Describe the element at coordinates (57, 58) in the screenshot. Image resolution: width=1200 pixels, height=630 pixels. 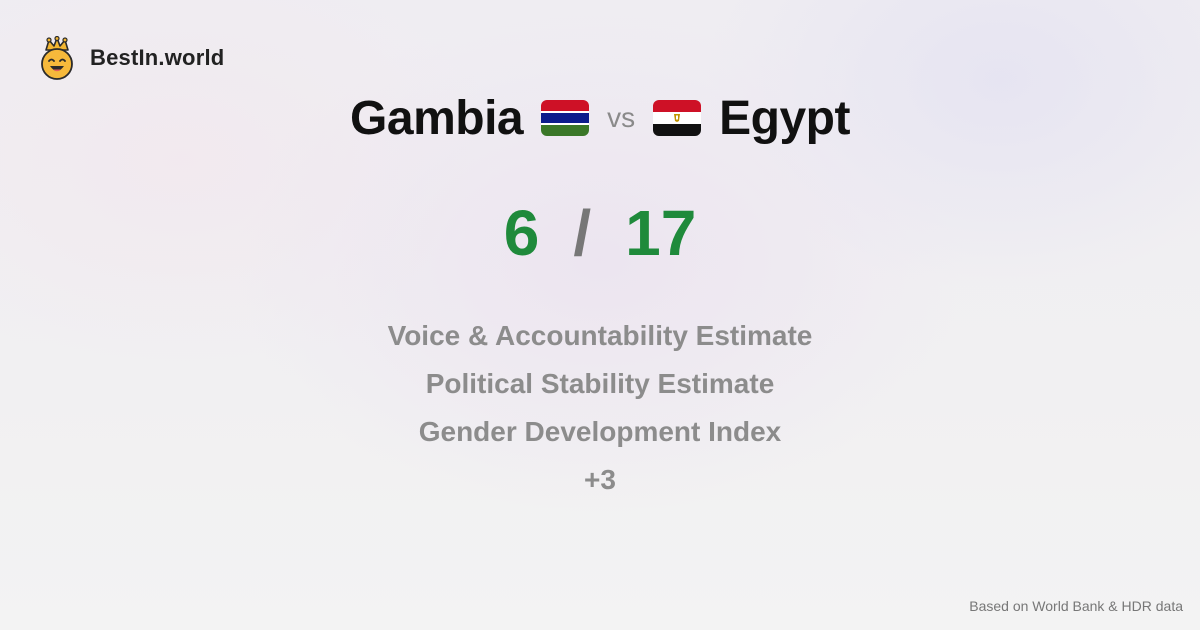
I see `crown-smiley-icon` at that location.